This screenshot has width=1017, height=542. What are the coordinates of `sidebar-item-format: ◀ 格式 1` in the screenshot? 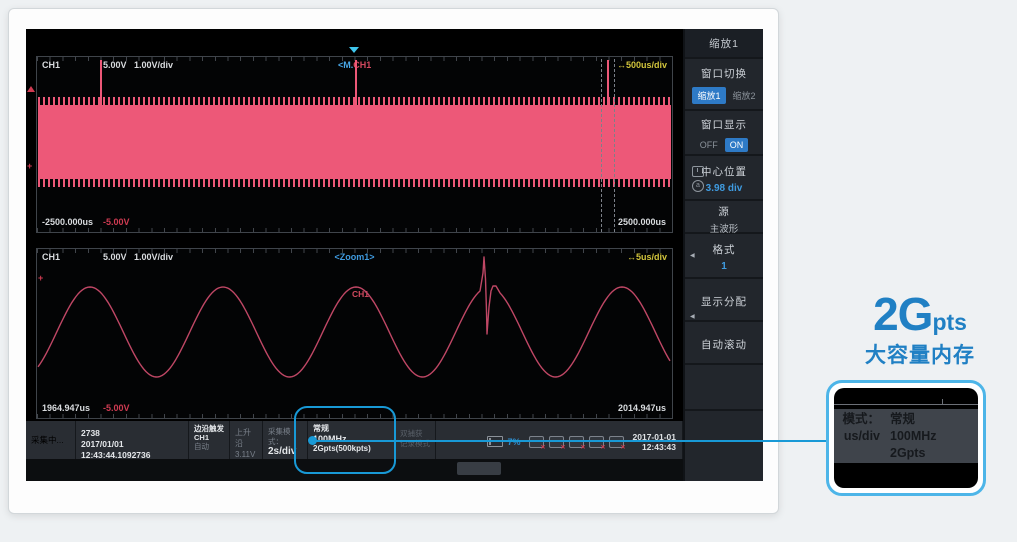 It's located at (724, 256).